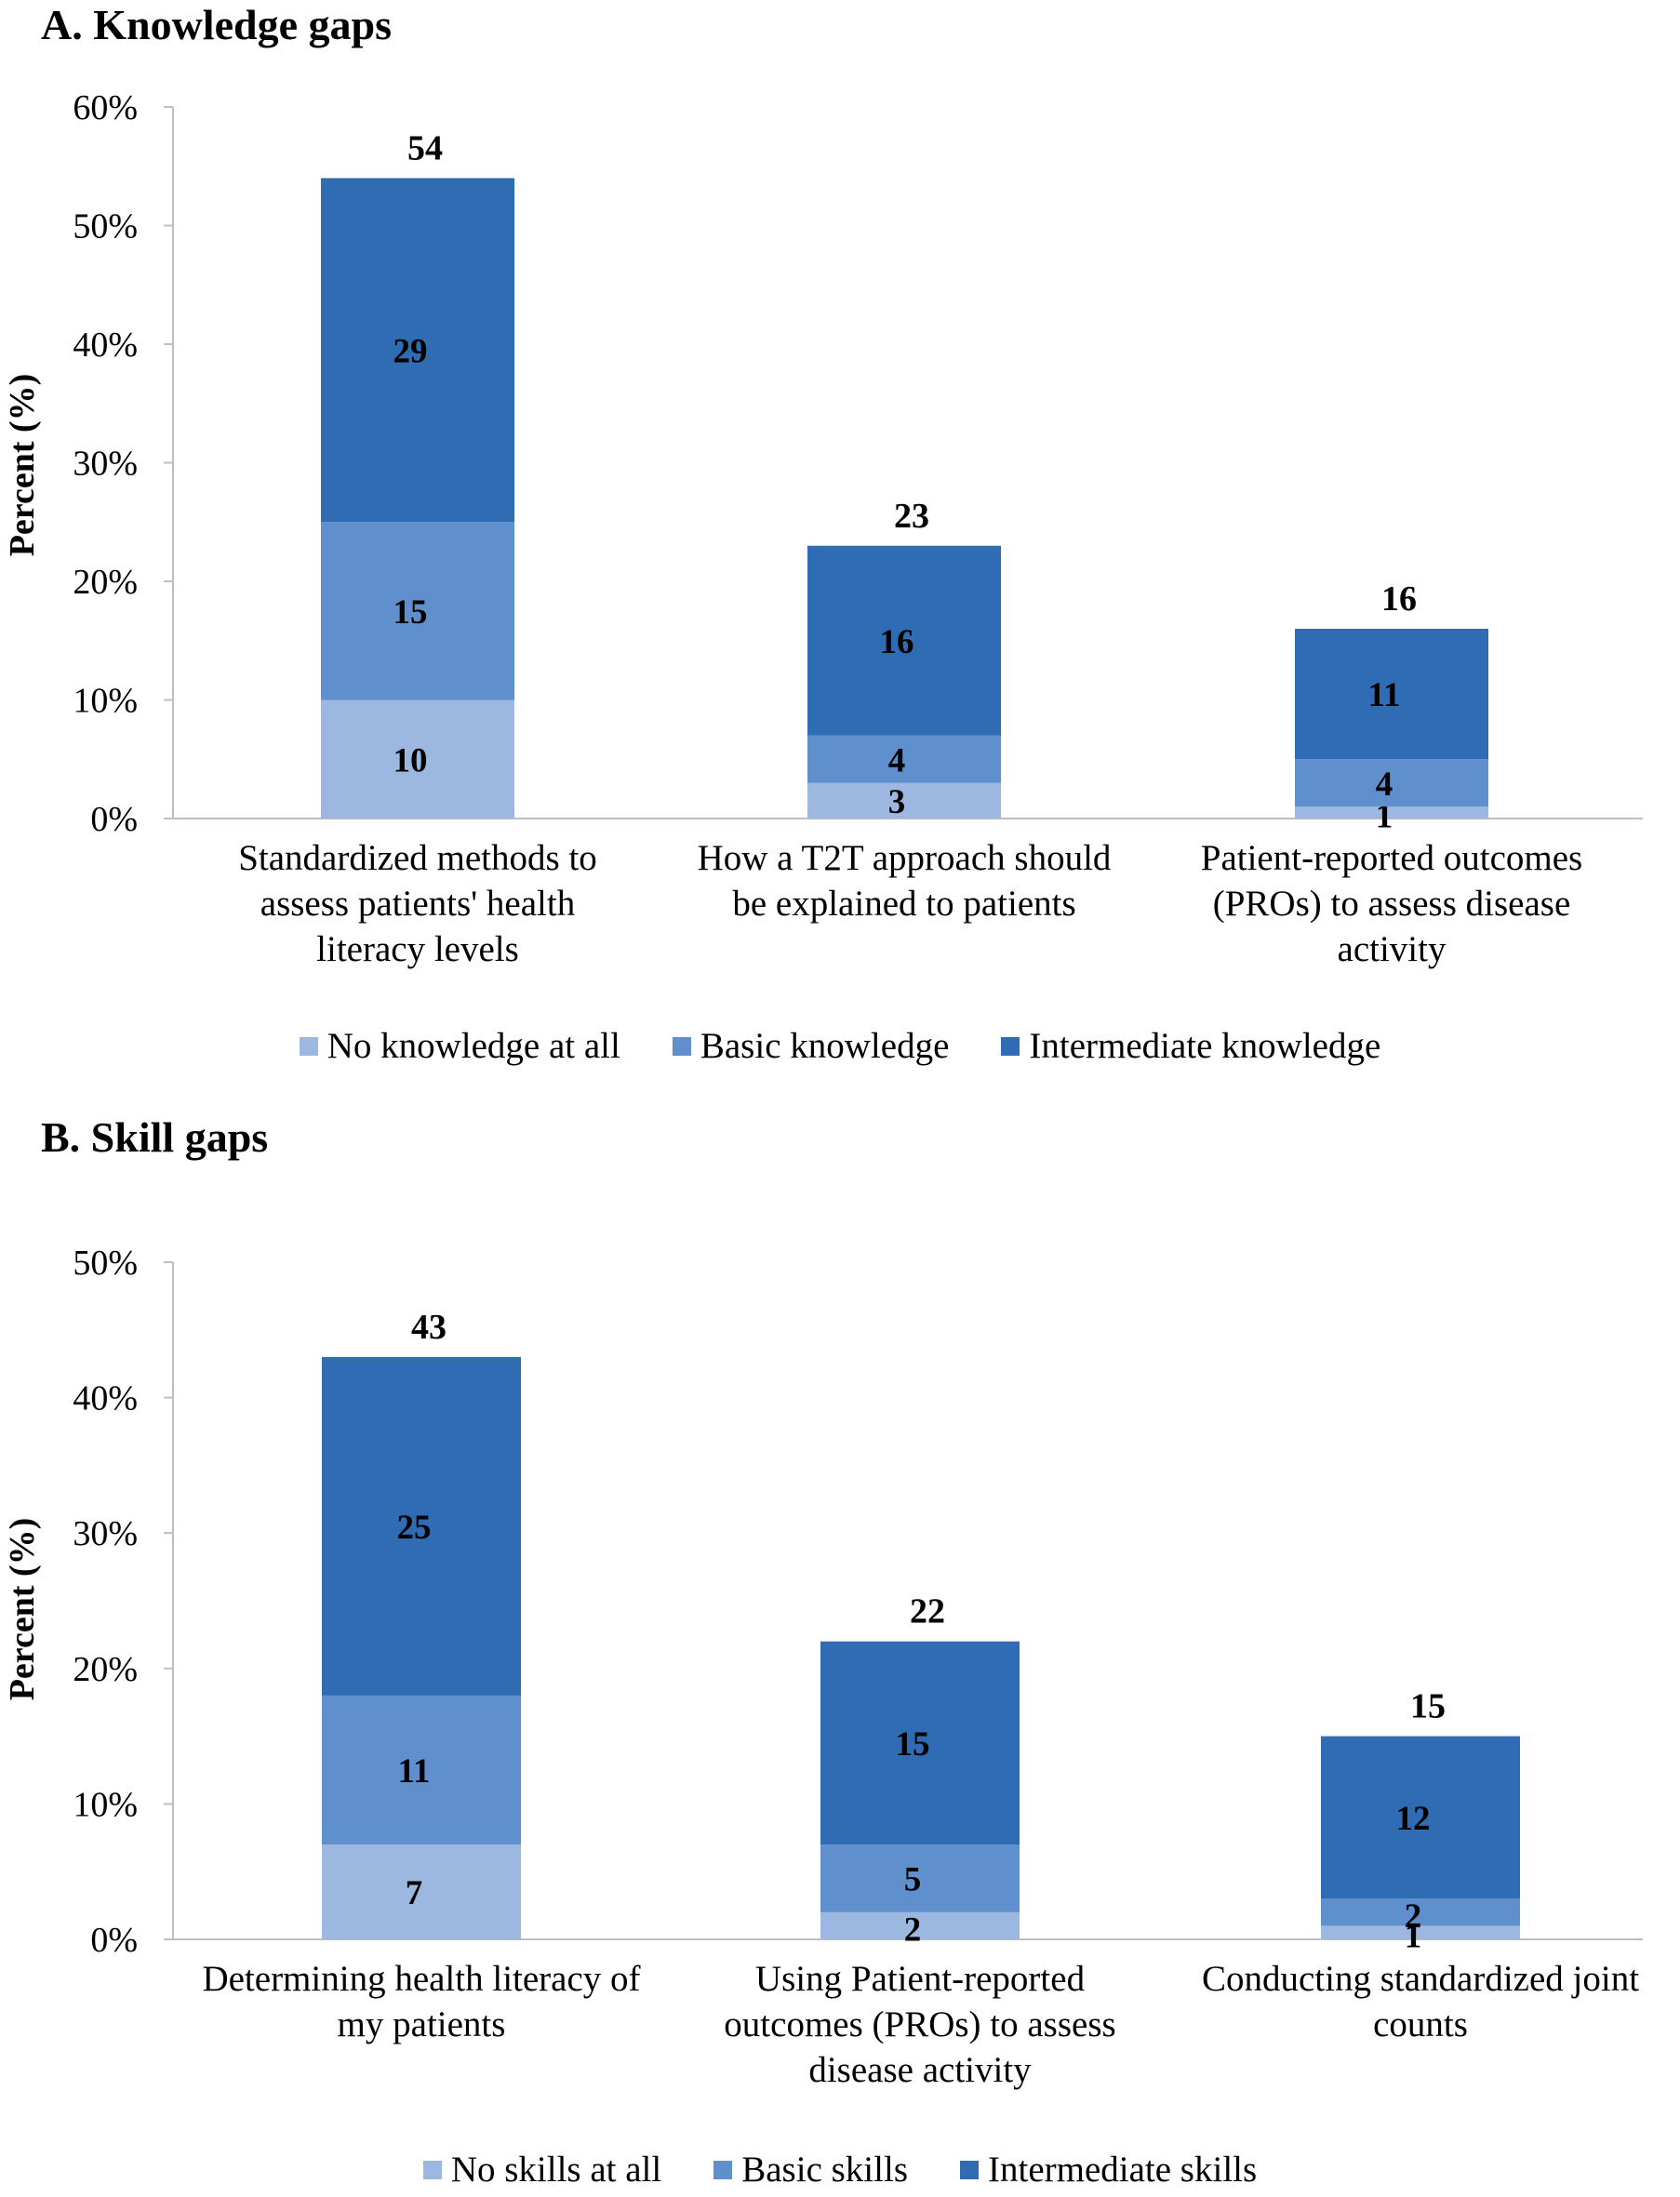 This screenshot has height=2197, width=1680. Describe the element at coordinates (911, 516) in the screenshot. I see `total-label: 23` at that location.